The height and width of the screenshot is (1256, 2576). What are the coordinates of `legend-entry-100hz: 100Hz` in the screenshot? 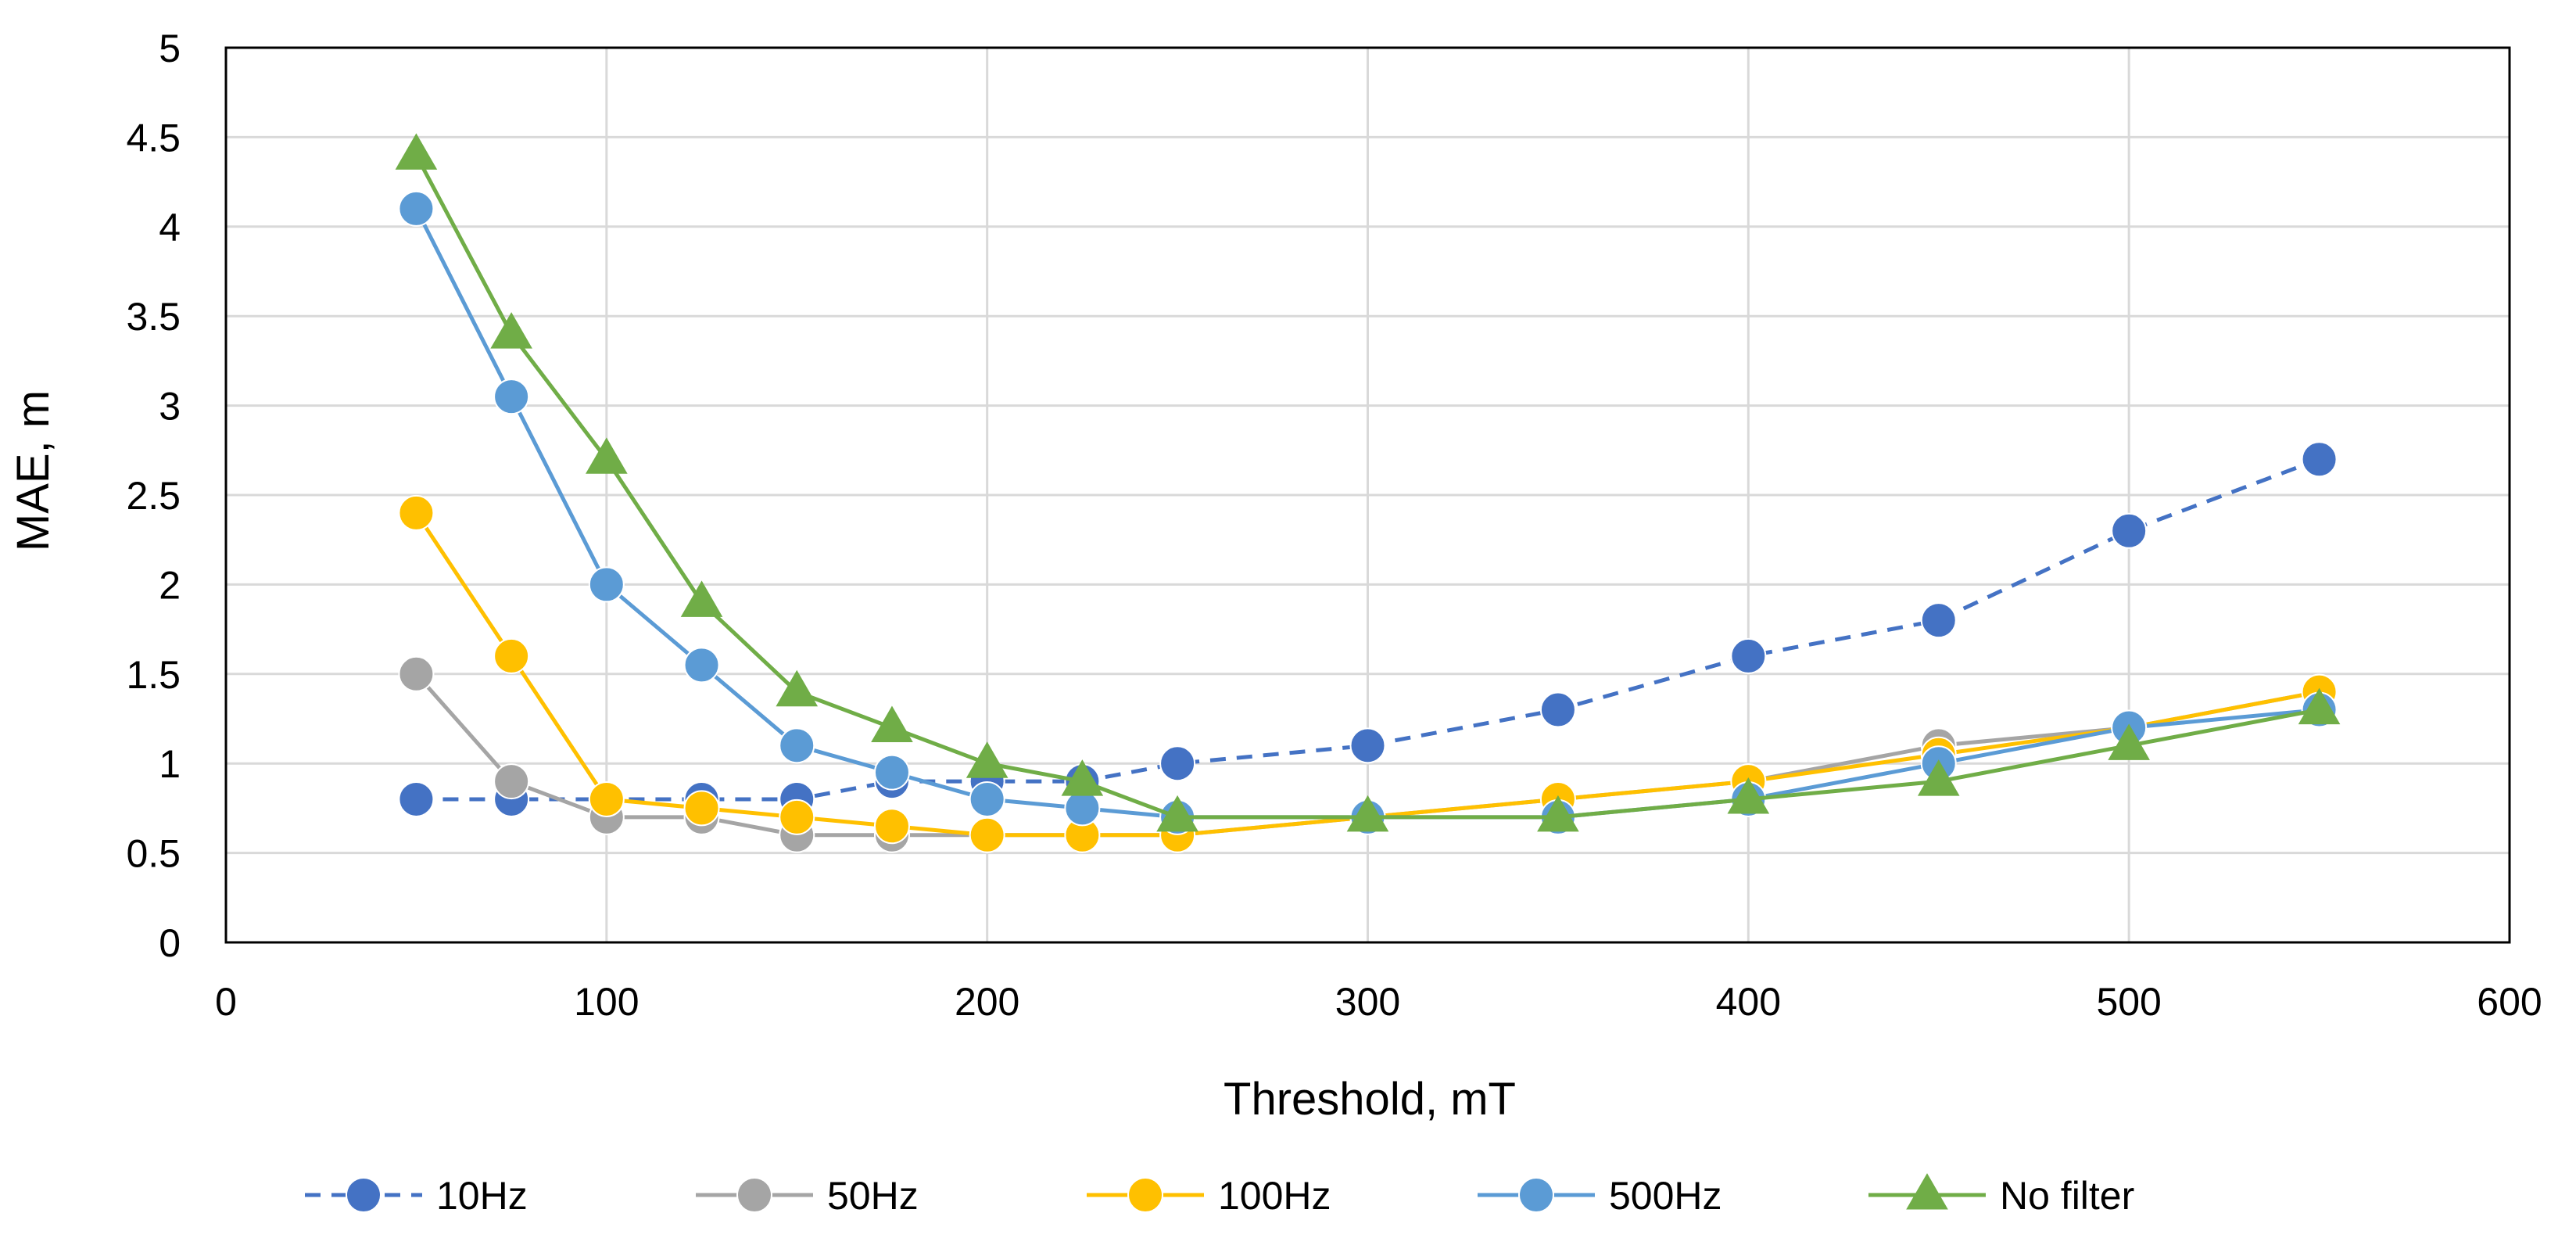 It's located at (1209, 1196).